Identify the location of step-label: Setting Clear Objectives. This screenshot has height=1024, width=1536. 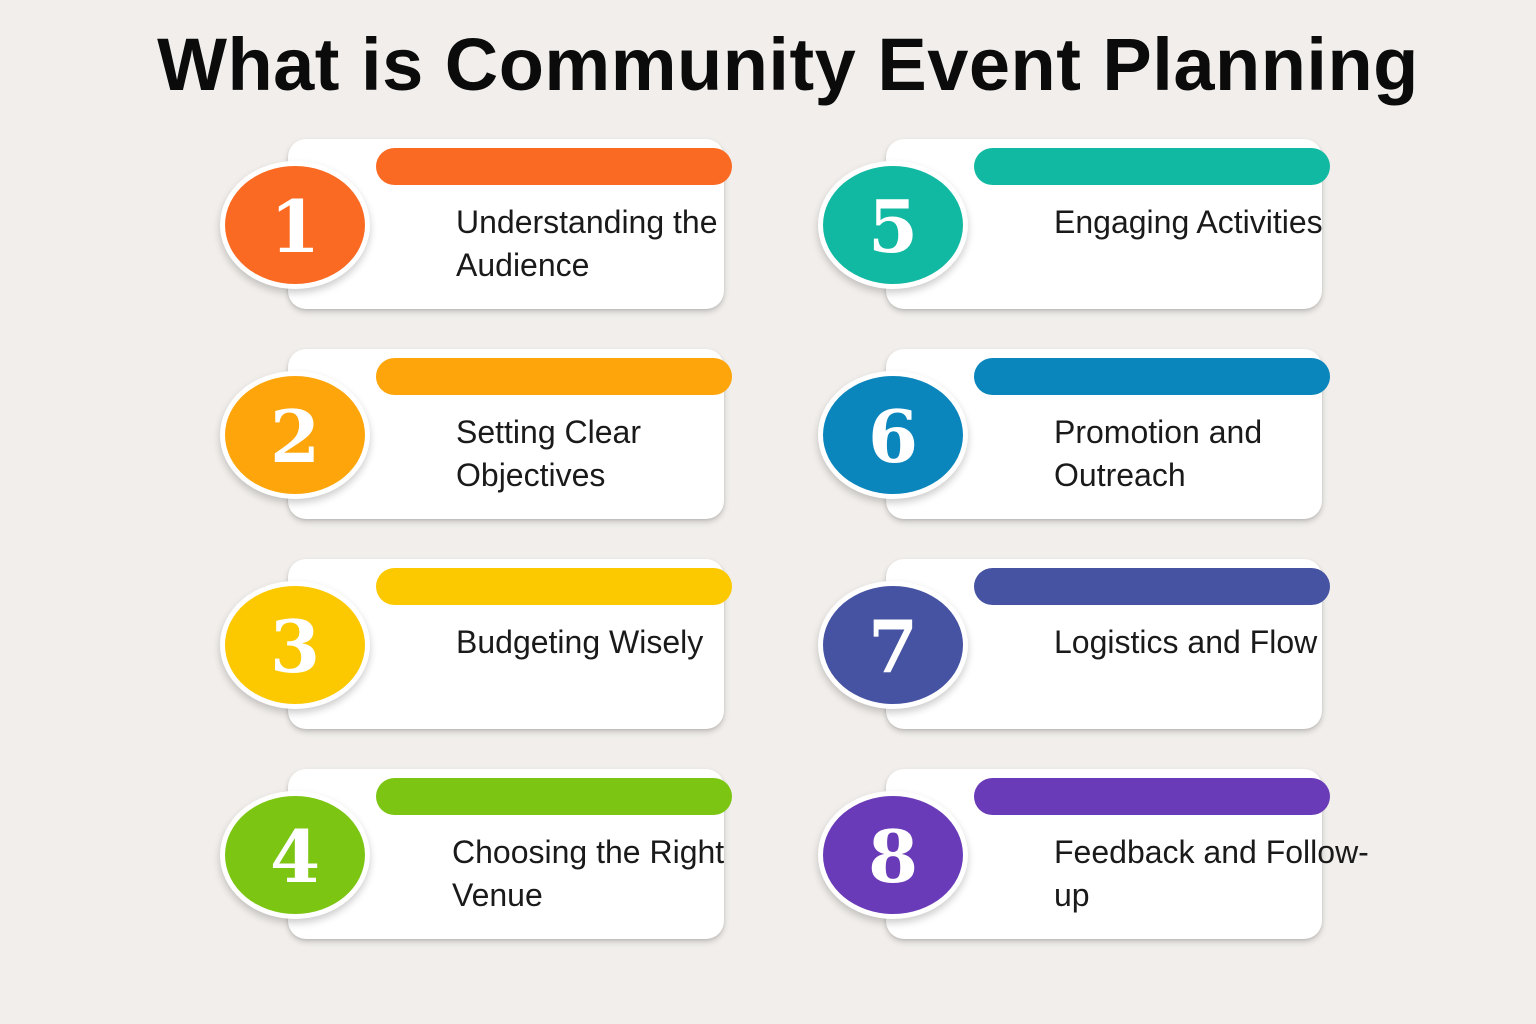
(548, 453).